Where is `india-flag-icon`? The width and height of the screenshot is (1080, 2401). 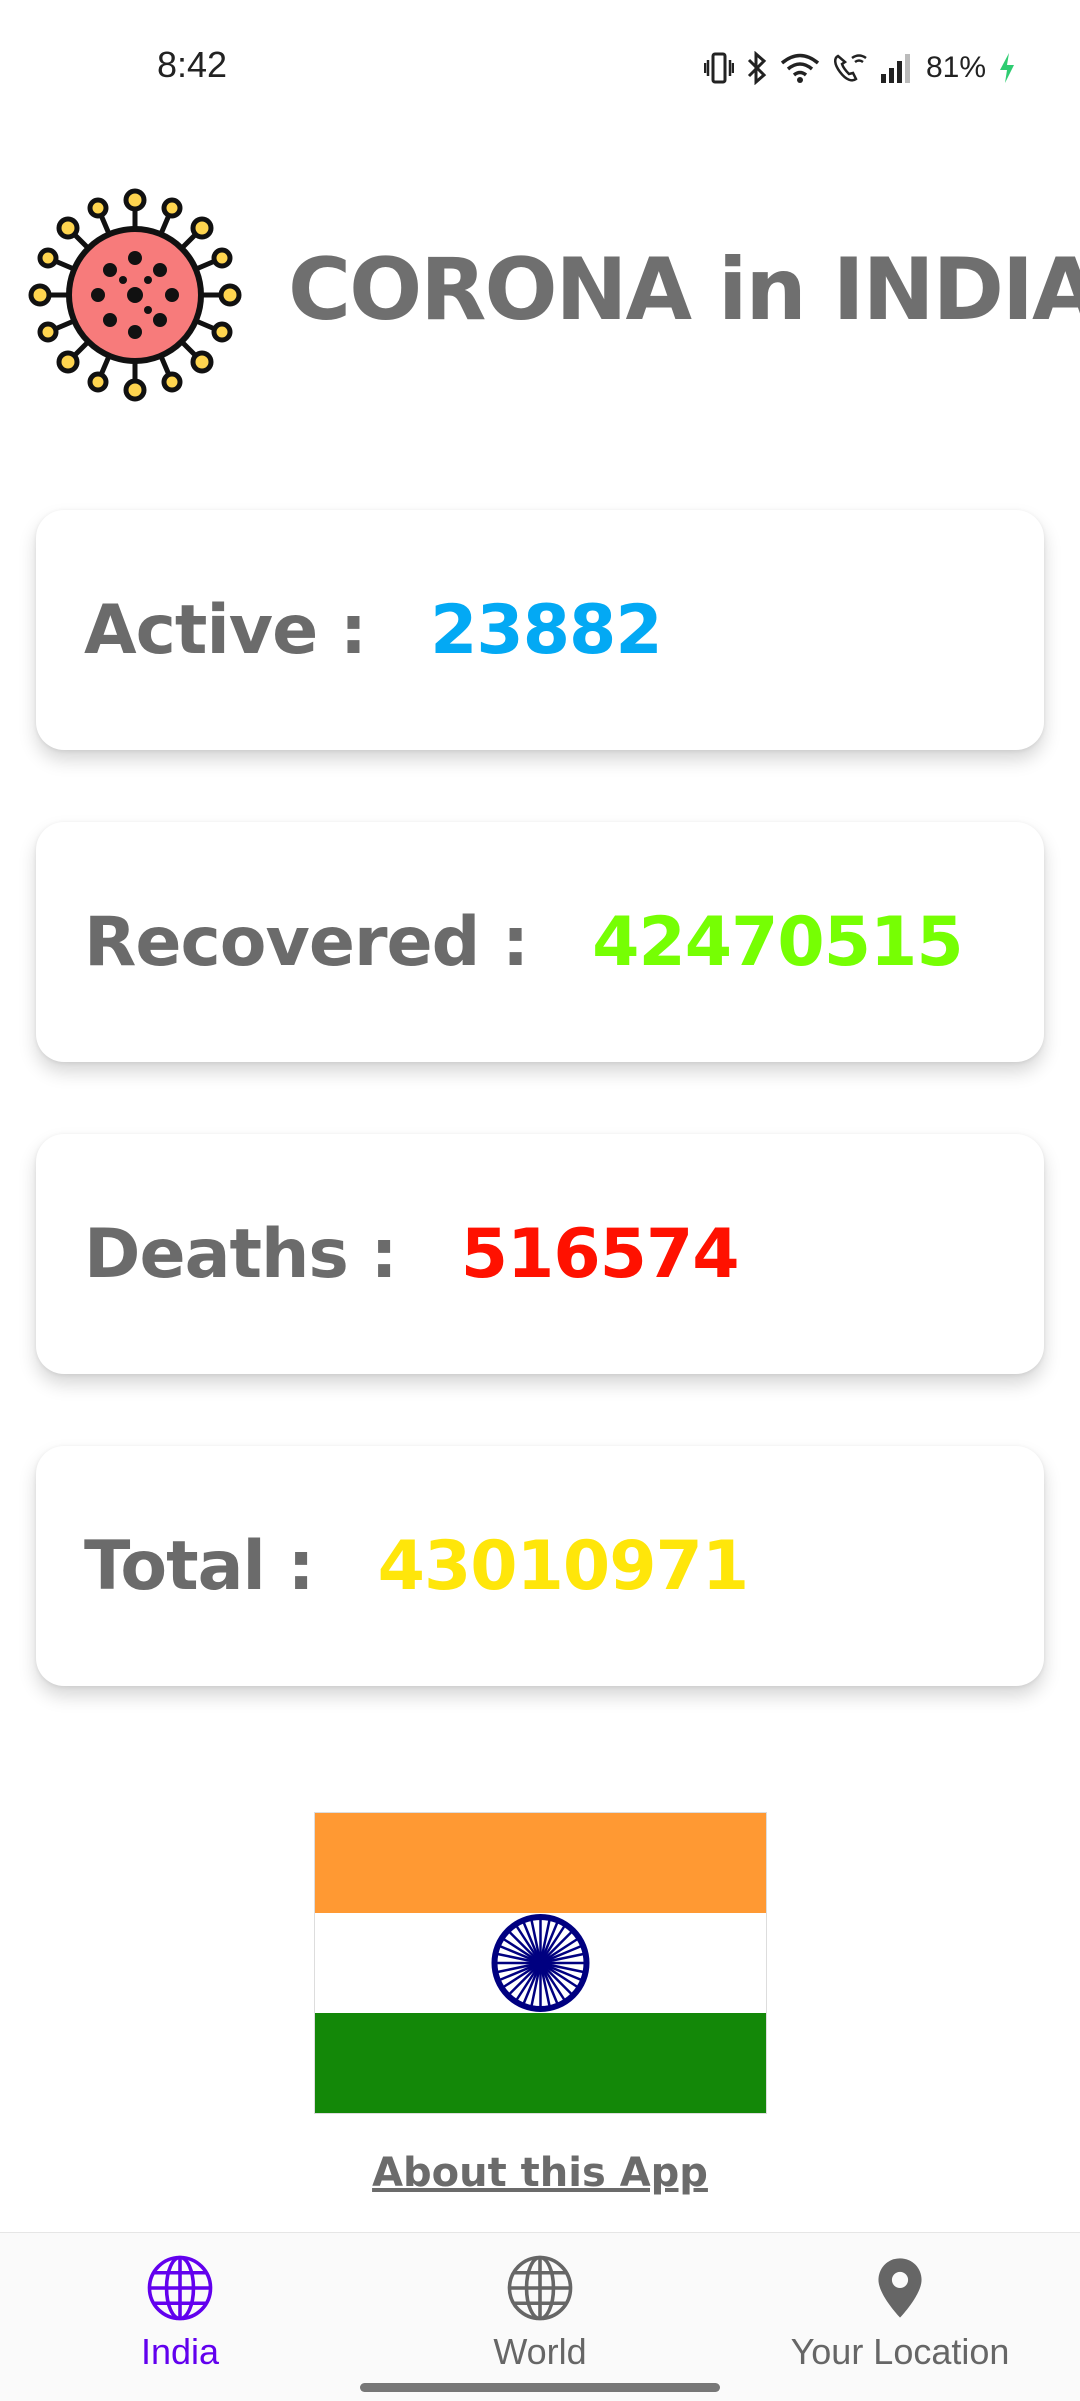 india-flag-icon is located at coordinates (540, 1963).